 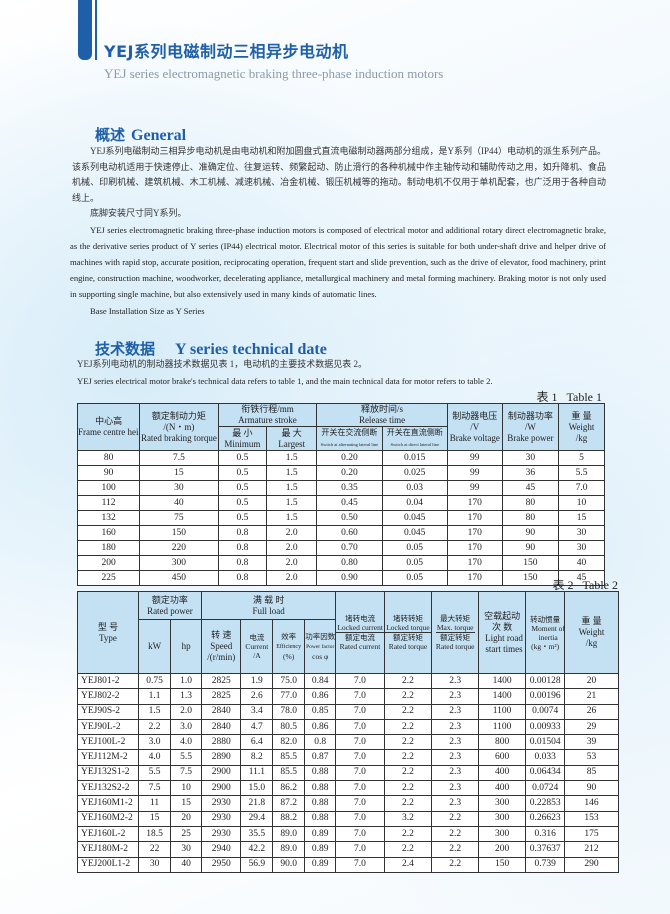 I want to click on title-accent-line, so click(x=96, y=30).